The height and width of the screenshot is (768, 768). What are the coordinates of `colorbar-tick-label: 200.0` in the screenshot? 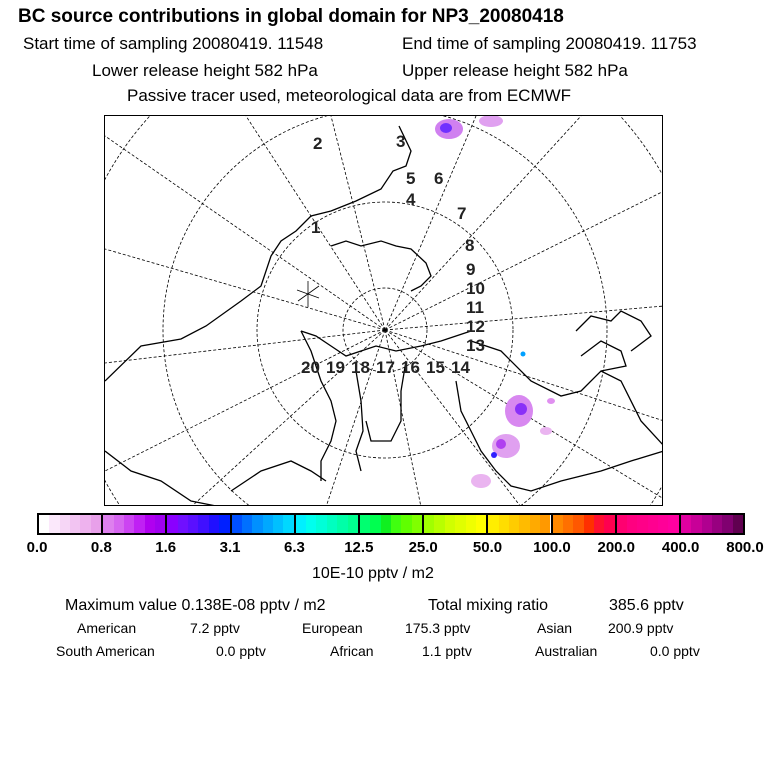 It's located at (616, 547).